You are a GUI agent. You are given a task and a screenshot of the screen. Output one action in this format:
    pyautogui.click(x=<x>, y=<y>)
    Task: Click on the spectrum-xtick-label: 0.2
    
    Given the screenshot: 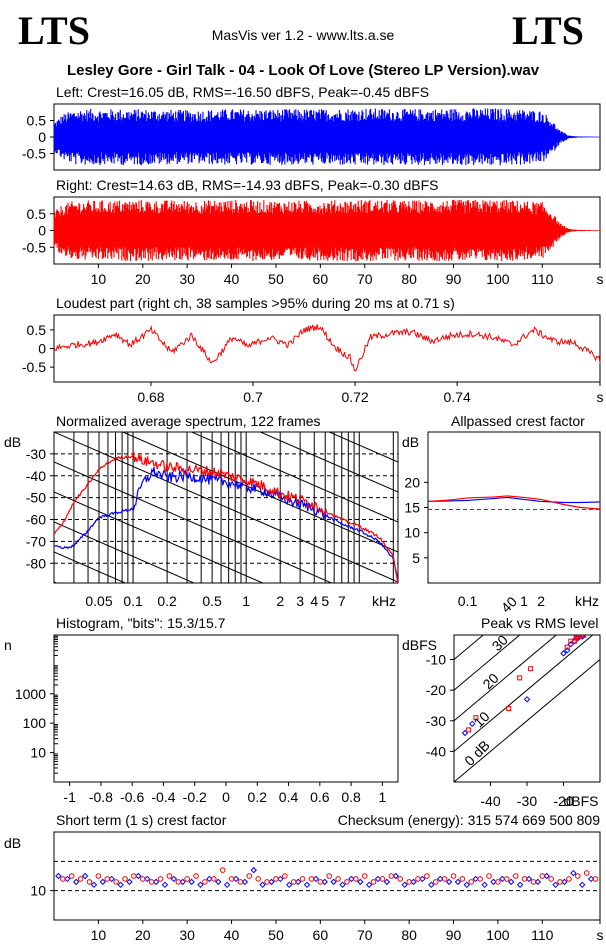 What is the action you would take?
    pyautogui.click(x=167, y=601)
    